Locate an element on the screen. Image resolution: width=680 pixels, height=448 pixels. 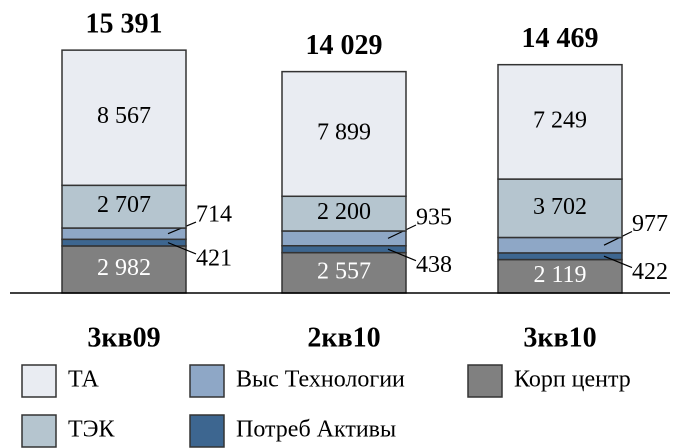
value-label: 3 702 is located at coordinates (560, 207).